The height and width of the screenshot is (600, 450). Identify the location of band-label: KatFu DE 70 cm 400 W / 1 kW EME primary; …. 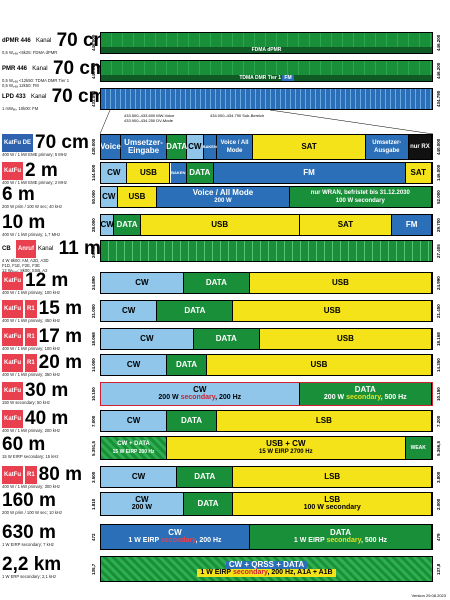
(45, 145).